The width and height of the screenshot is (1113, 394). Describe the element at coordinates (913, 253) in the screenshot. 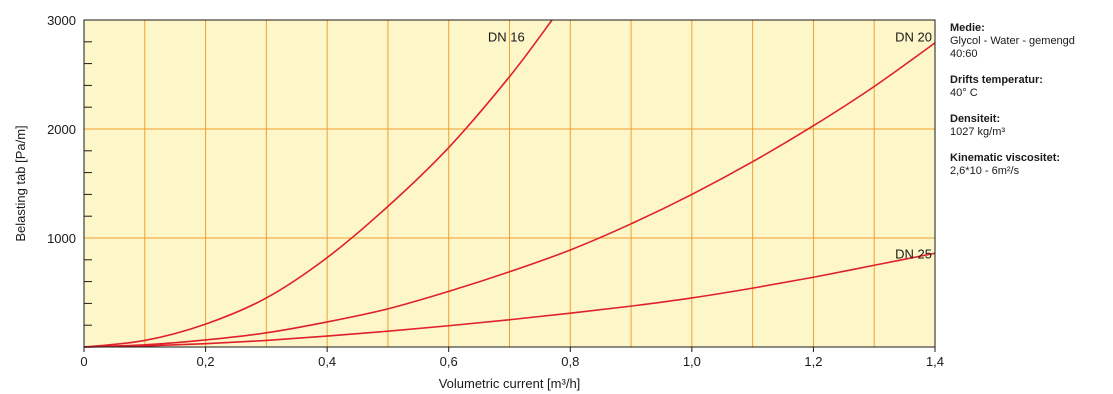

I see `series-label: DN 25` at that location.